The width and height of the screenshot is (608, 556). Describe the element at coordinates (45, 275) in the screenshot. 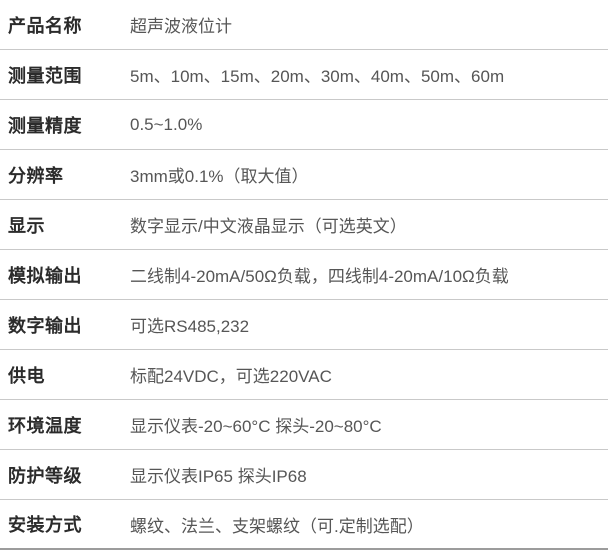

I see `spec-label: 模拟输出` at that location.